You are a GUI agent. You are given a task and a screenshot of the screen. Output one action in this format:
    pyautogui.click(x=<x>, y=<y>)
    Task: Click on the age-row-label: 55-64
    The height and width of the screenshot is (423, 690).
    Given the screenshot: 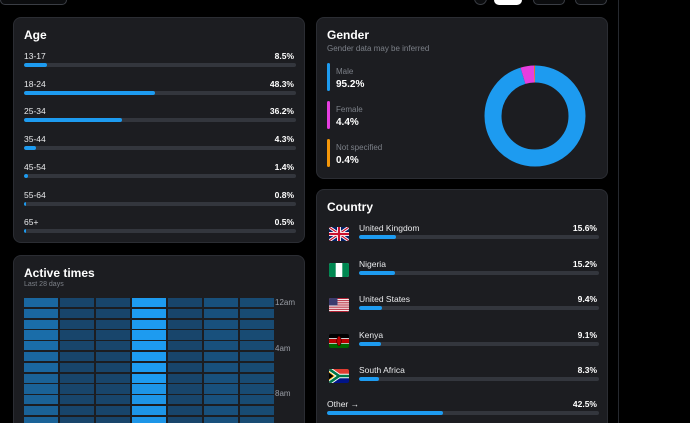 What is the action you would take?
    pyautogui.click(x=35, y=194)
    